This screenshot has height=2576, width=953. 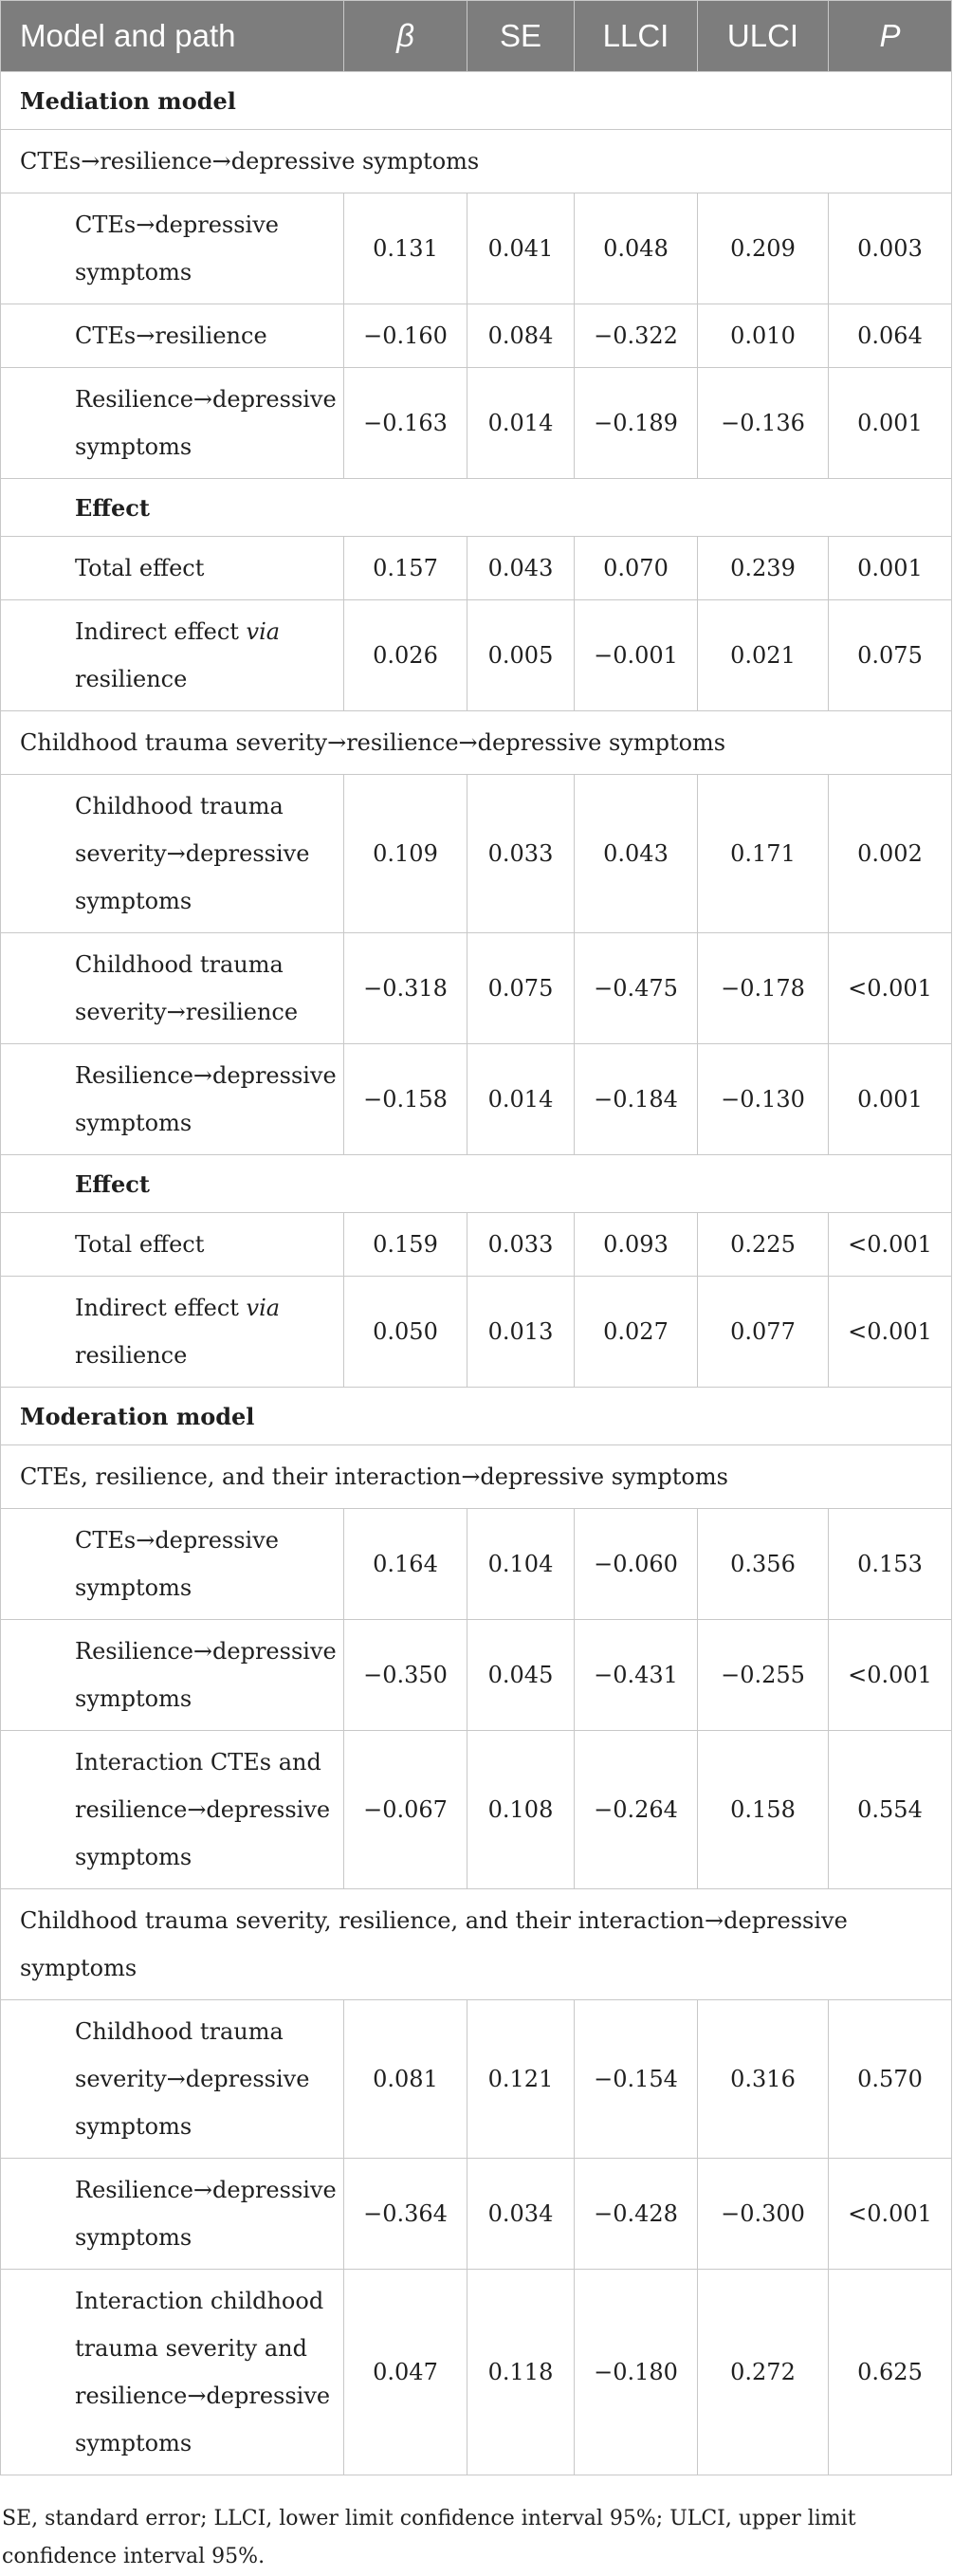 I want to click on cell-beta: 0.050, so click(x=405, y=1332).